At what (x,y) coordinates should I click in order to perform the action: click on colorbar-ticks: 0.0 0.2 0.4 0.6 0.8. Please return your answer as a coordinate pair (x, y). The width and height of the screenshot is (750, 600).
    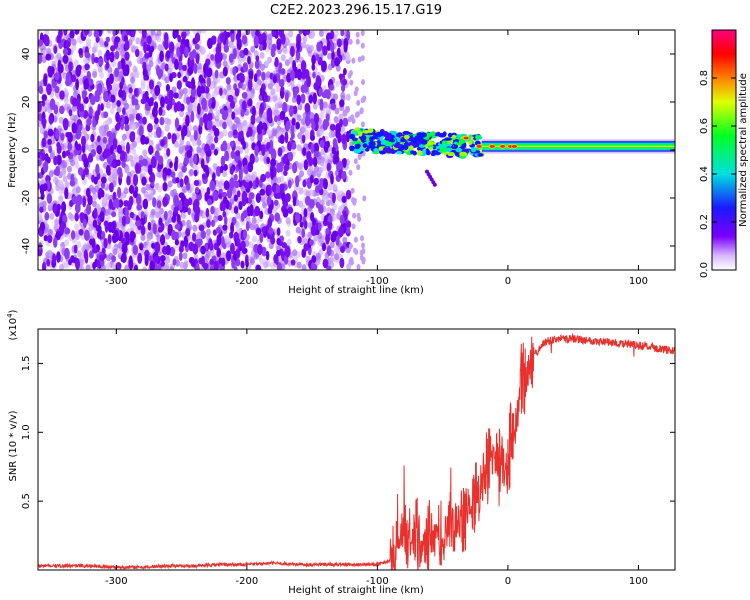
    Looking at the image, I should click on (717, 174).